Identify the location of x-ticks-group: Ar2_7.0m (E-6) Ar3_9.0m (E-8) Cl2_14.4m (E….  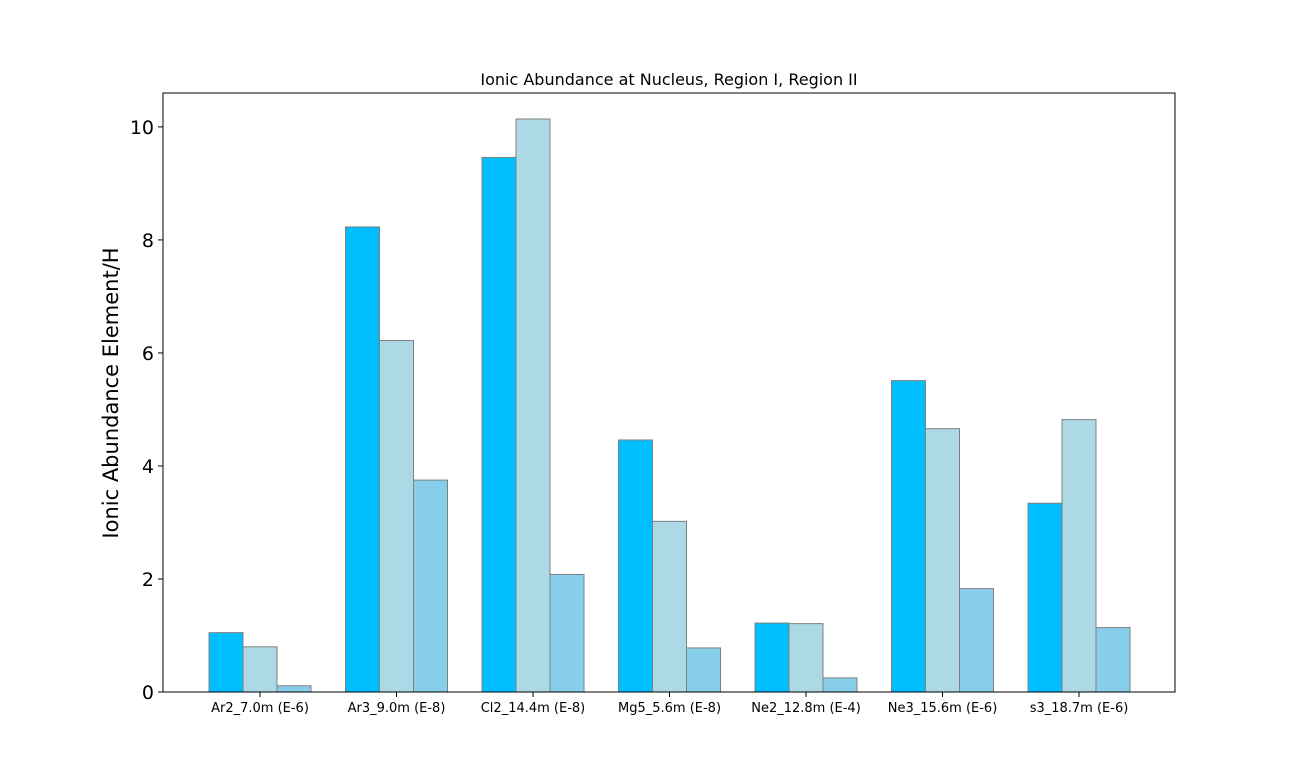
(669, 704).